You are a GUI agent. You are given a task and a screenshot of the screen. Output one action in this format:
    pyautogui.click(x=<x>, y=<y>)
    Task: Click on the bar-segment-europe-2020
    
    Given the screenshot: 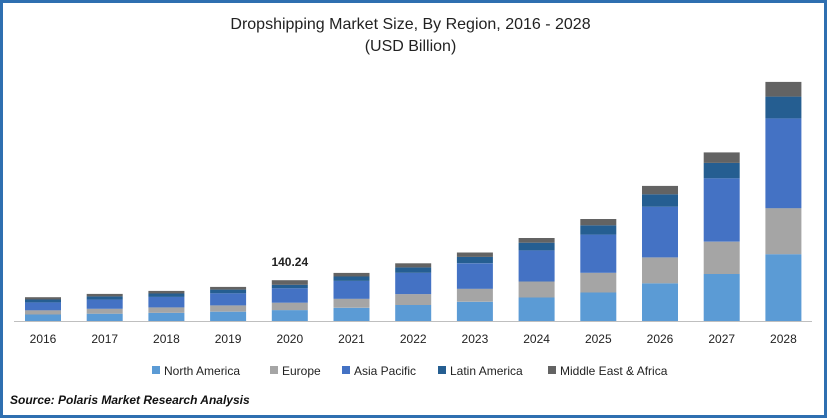 What is the action you would take?
    pyautogui.click(x=289, y=306)
    